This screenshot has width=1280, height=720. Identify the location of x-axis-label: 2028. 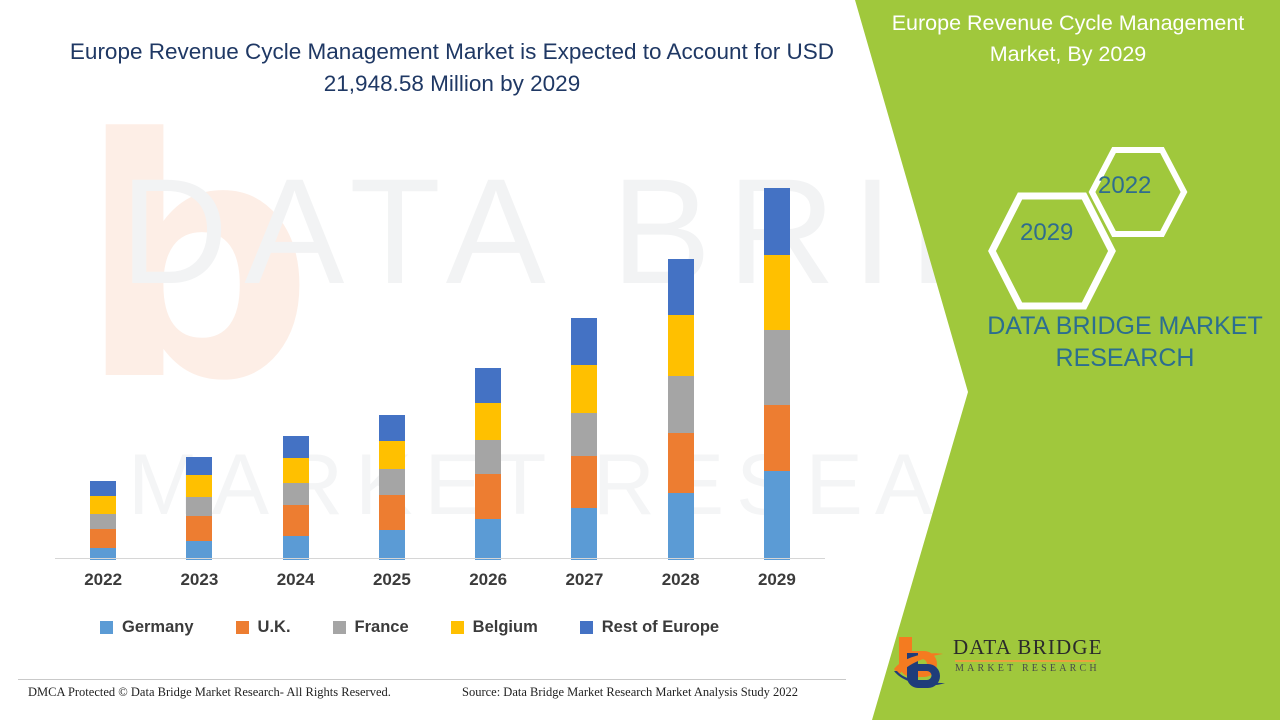
(680, 579).